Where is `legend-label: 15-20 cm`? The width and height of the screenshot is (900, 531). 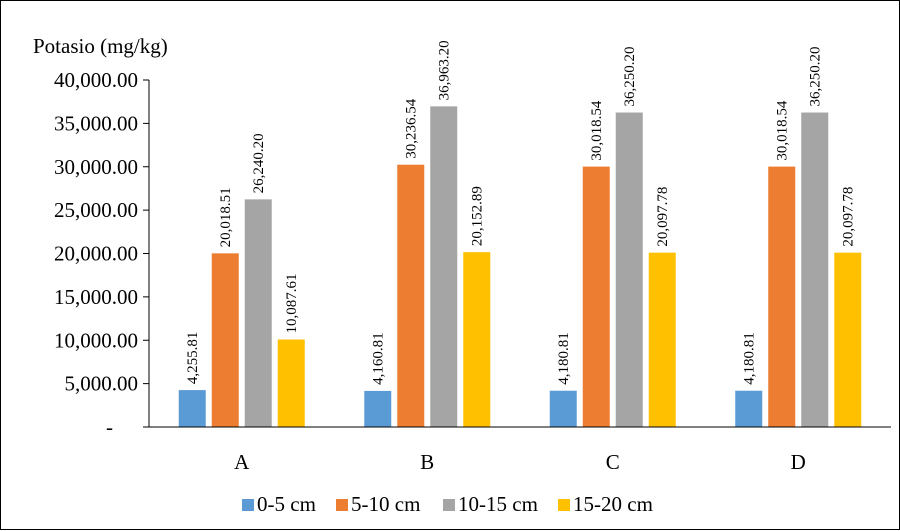
legend-label: 15-20 cm is located at coordinates (613, 504).